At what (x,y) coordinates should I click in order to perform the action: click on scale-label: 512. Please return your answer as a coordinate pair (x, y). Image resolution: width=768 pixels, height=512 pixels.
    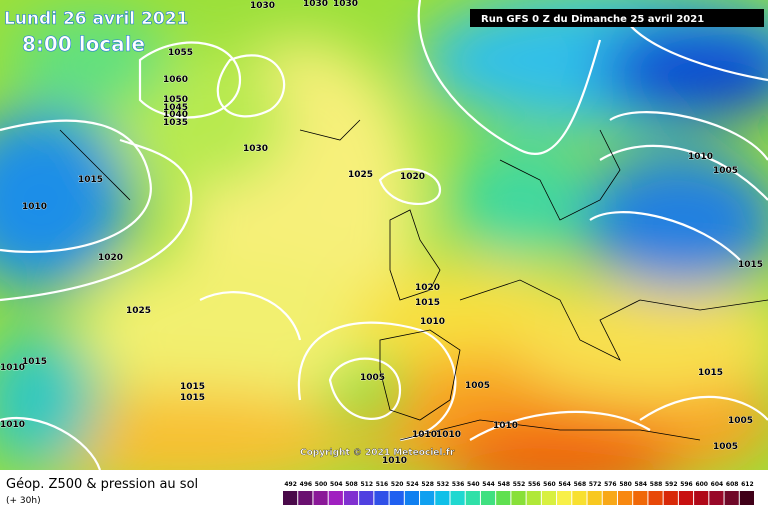
    Looking at the image, I should click on (366, 484).